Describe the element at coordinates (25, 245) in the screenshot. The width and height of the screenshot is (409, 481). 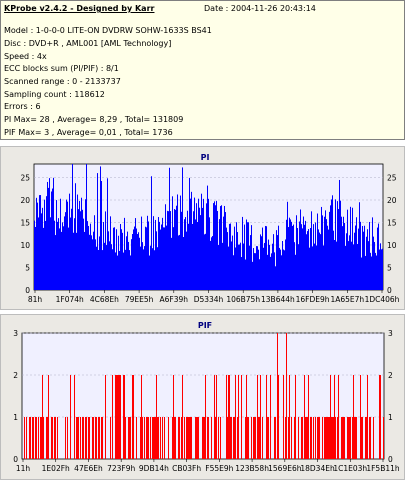
I see `pi-y-tick-label: 10` at that location.